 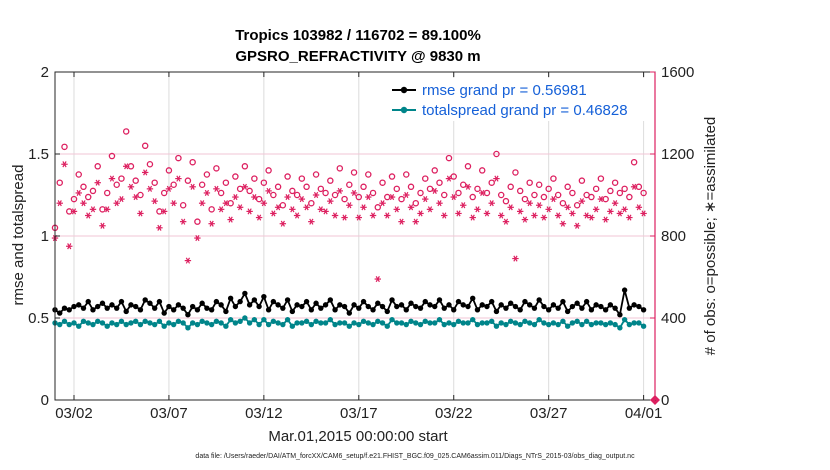 I want to click on x-tick-label: 03/27, so click(x=549, y=413).